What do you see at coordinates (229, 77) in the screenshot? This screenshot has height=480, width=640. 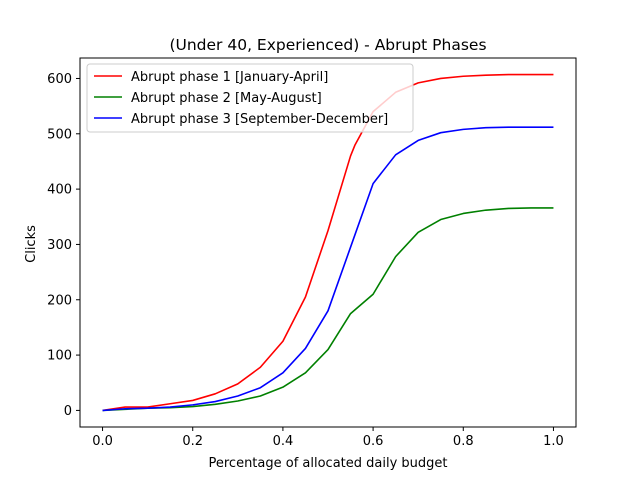 I see `legend-label-1: Abrupt phase 1 [January-April]` at bounding box center [229, 77].